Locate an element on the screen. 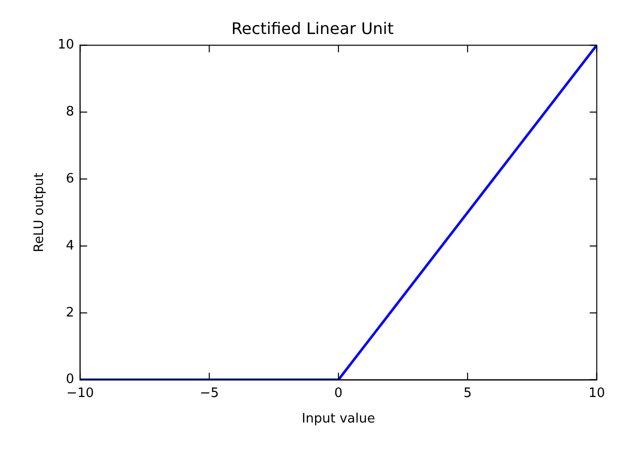  y-tick-label: 0 is located at coordinates (70, 380).